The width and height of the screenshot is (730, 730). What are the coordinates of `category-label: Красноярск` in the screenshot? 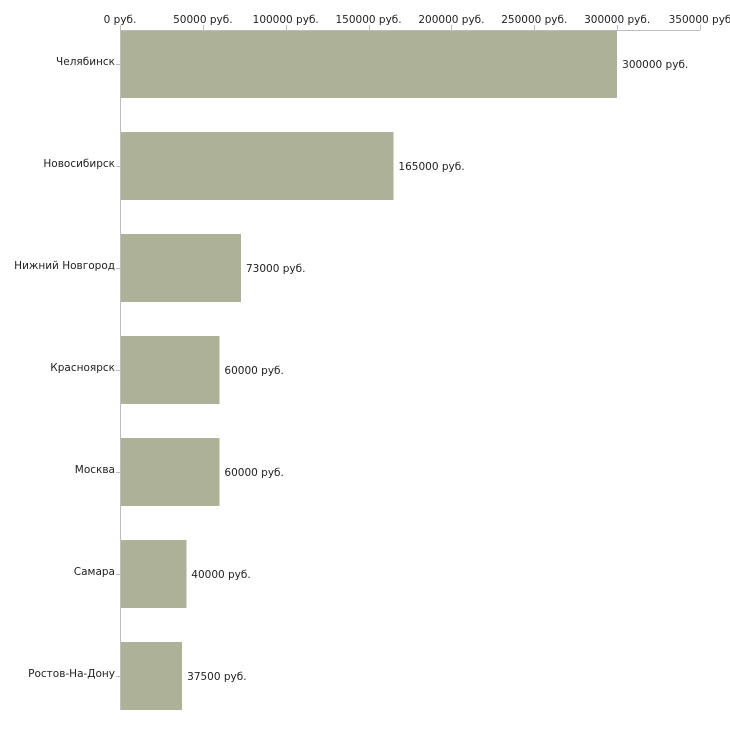 It's located at (82, 368).